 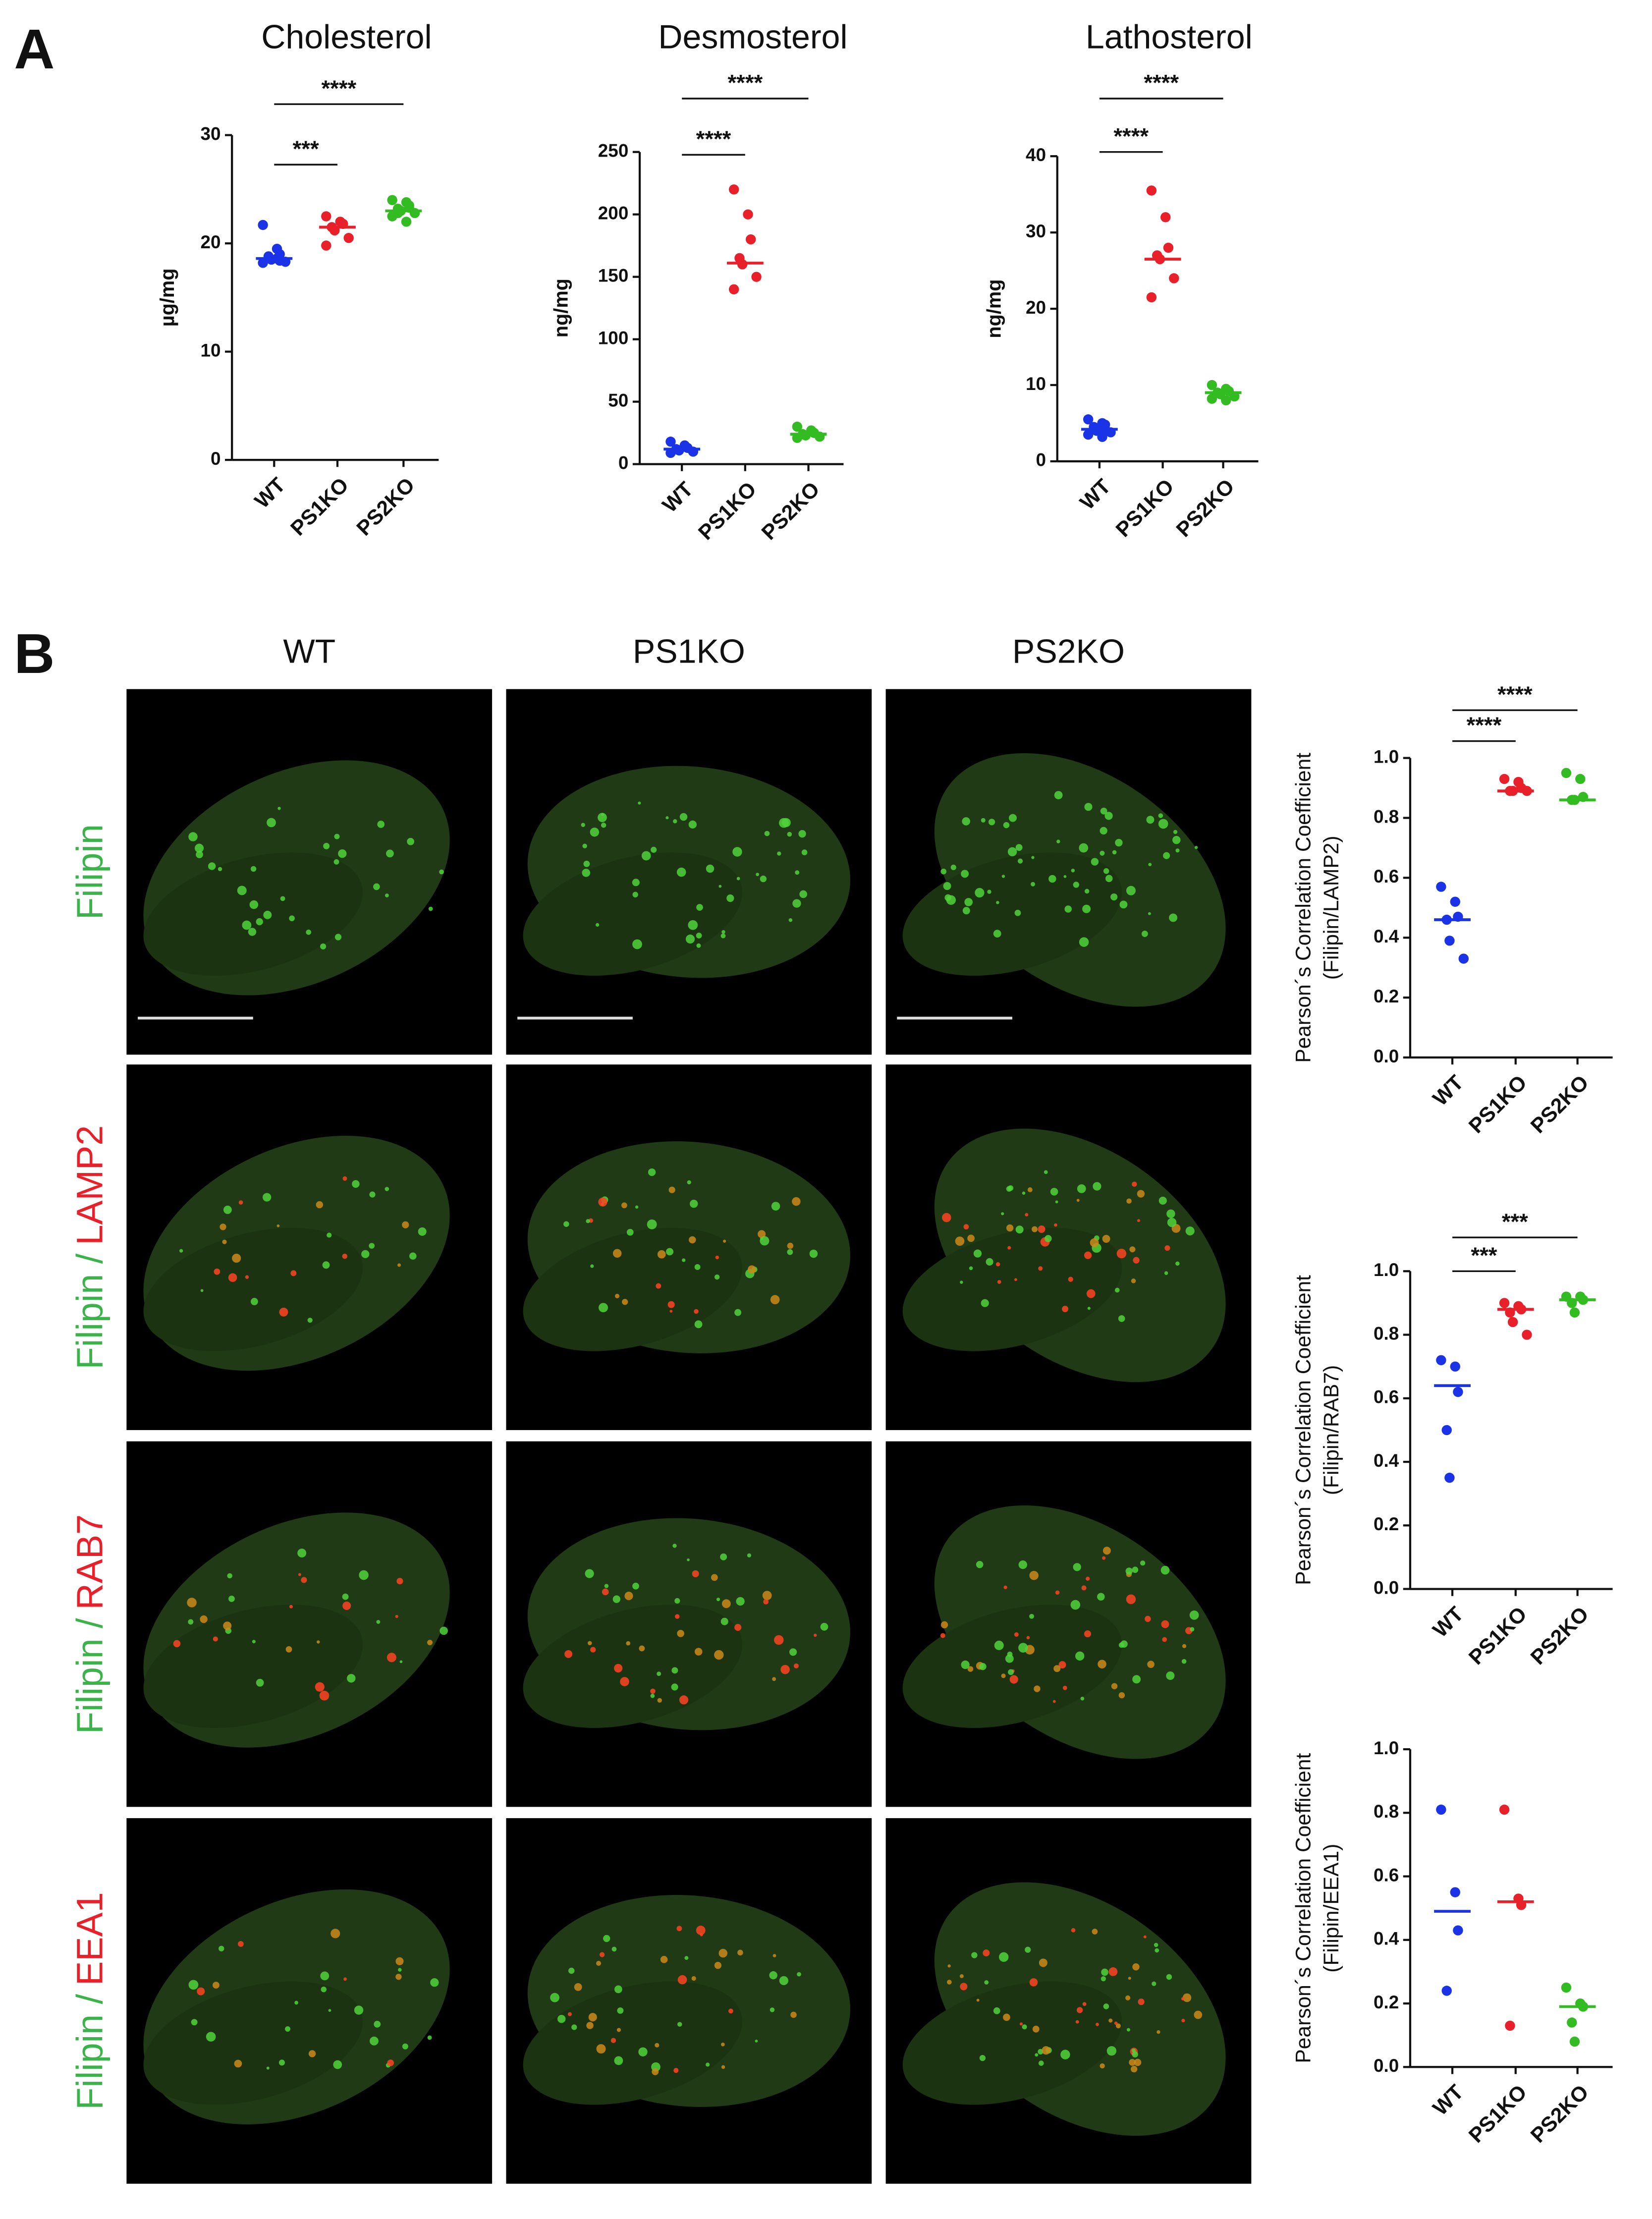 I want to click on x-tick-label: PS2KO, so click(x=1205, y=508).